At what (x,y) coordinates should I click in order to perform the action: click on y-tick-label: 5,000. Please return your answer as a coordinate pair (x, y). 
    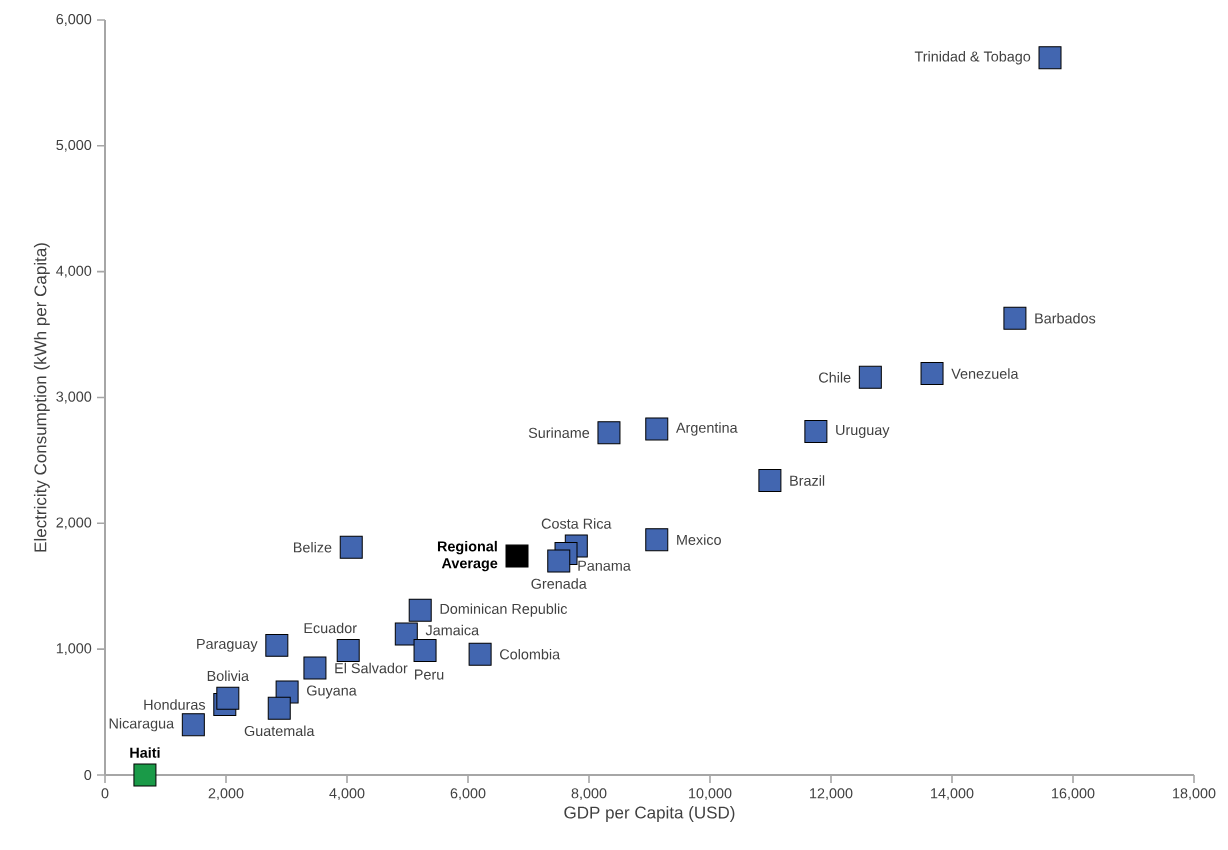
    Looking at the image, I should click on (74, 145).